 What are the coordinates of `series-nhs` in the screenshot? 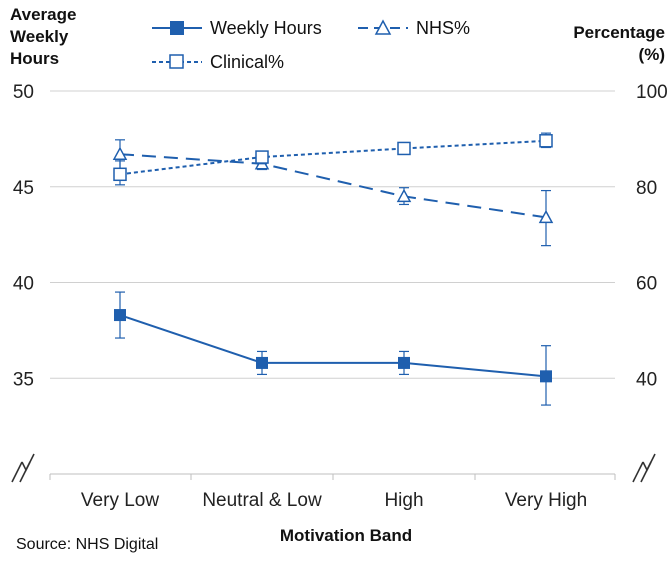 It's located at (333, 193).